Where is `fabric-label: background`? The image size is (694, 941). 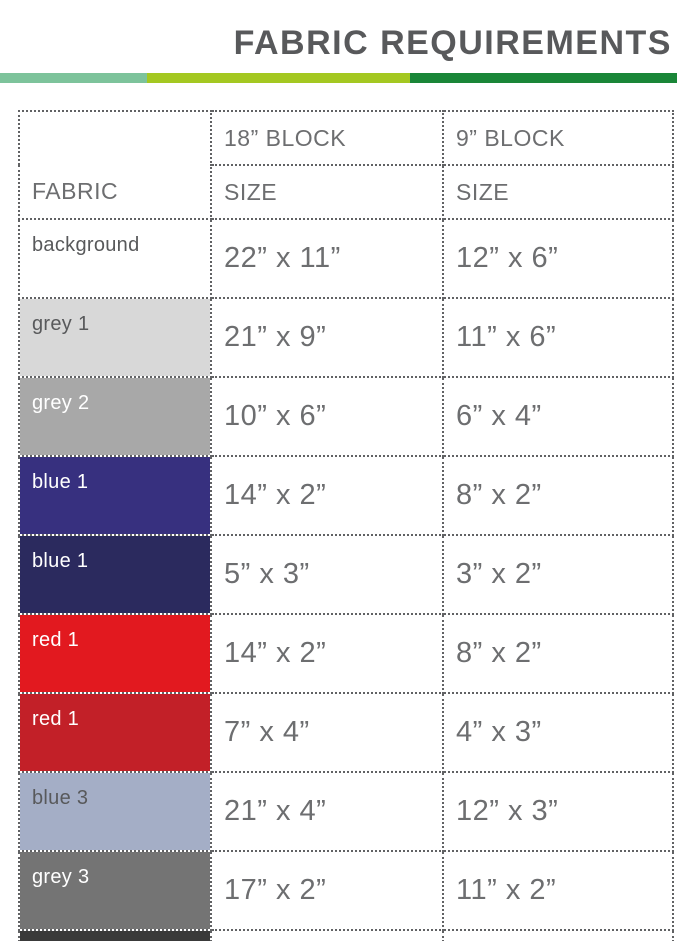 fabric-label: background is located at coordinates (86, 245).